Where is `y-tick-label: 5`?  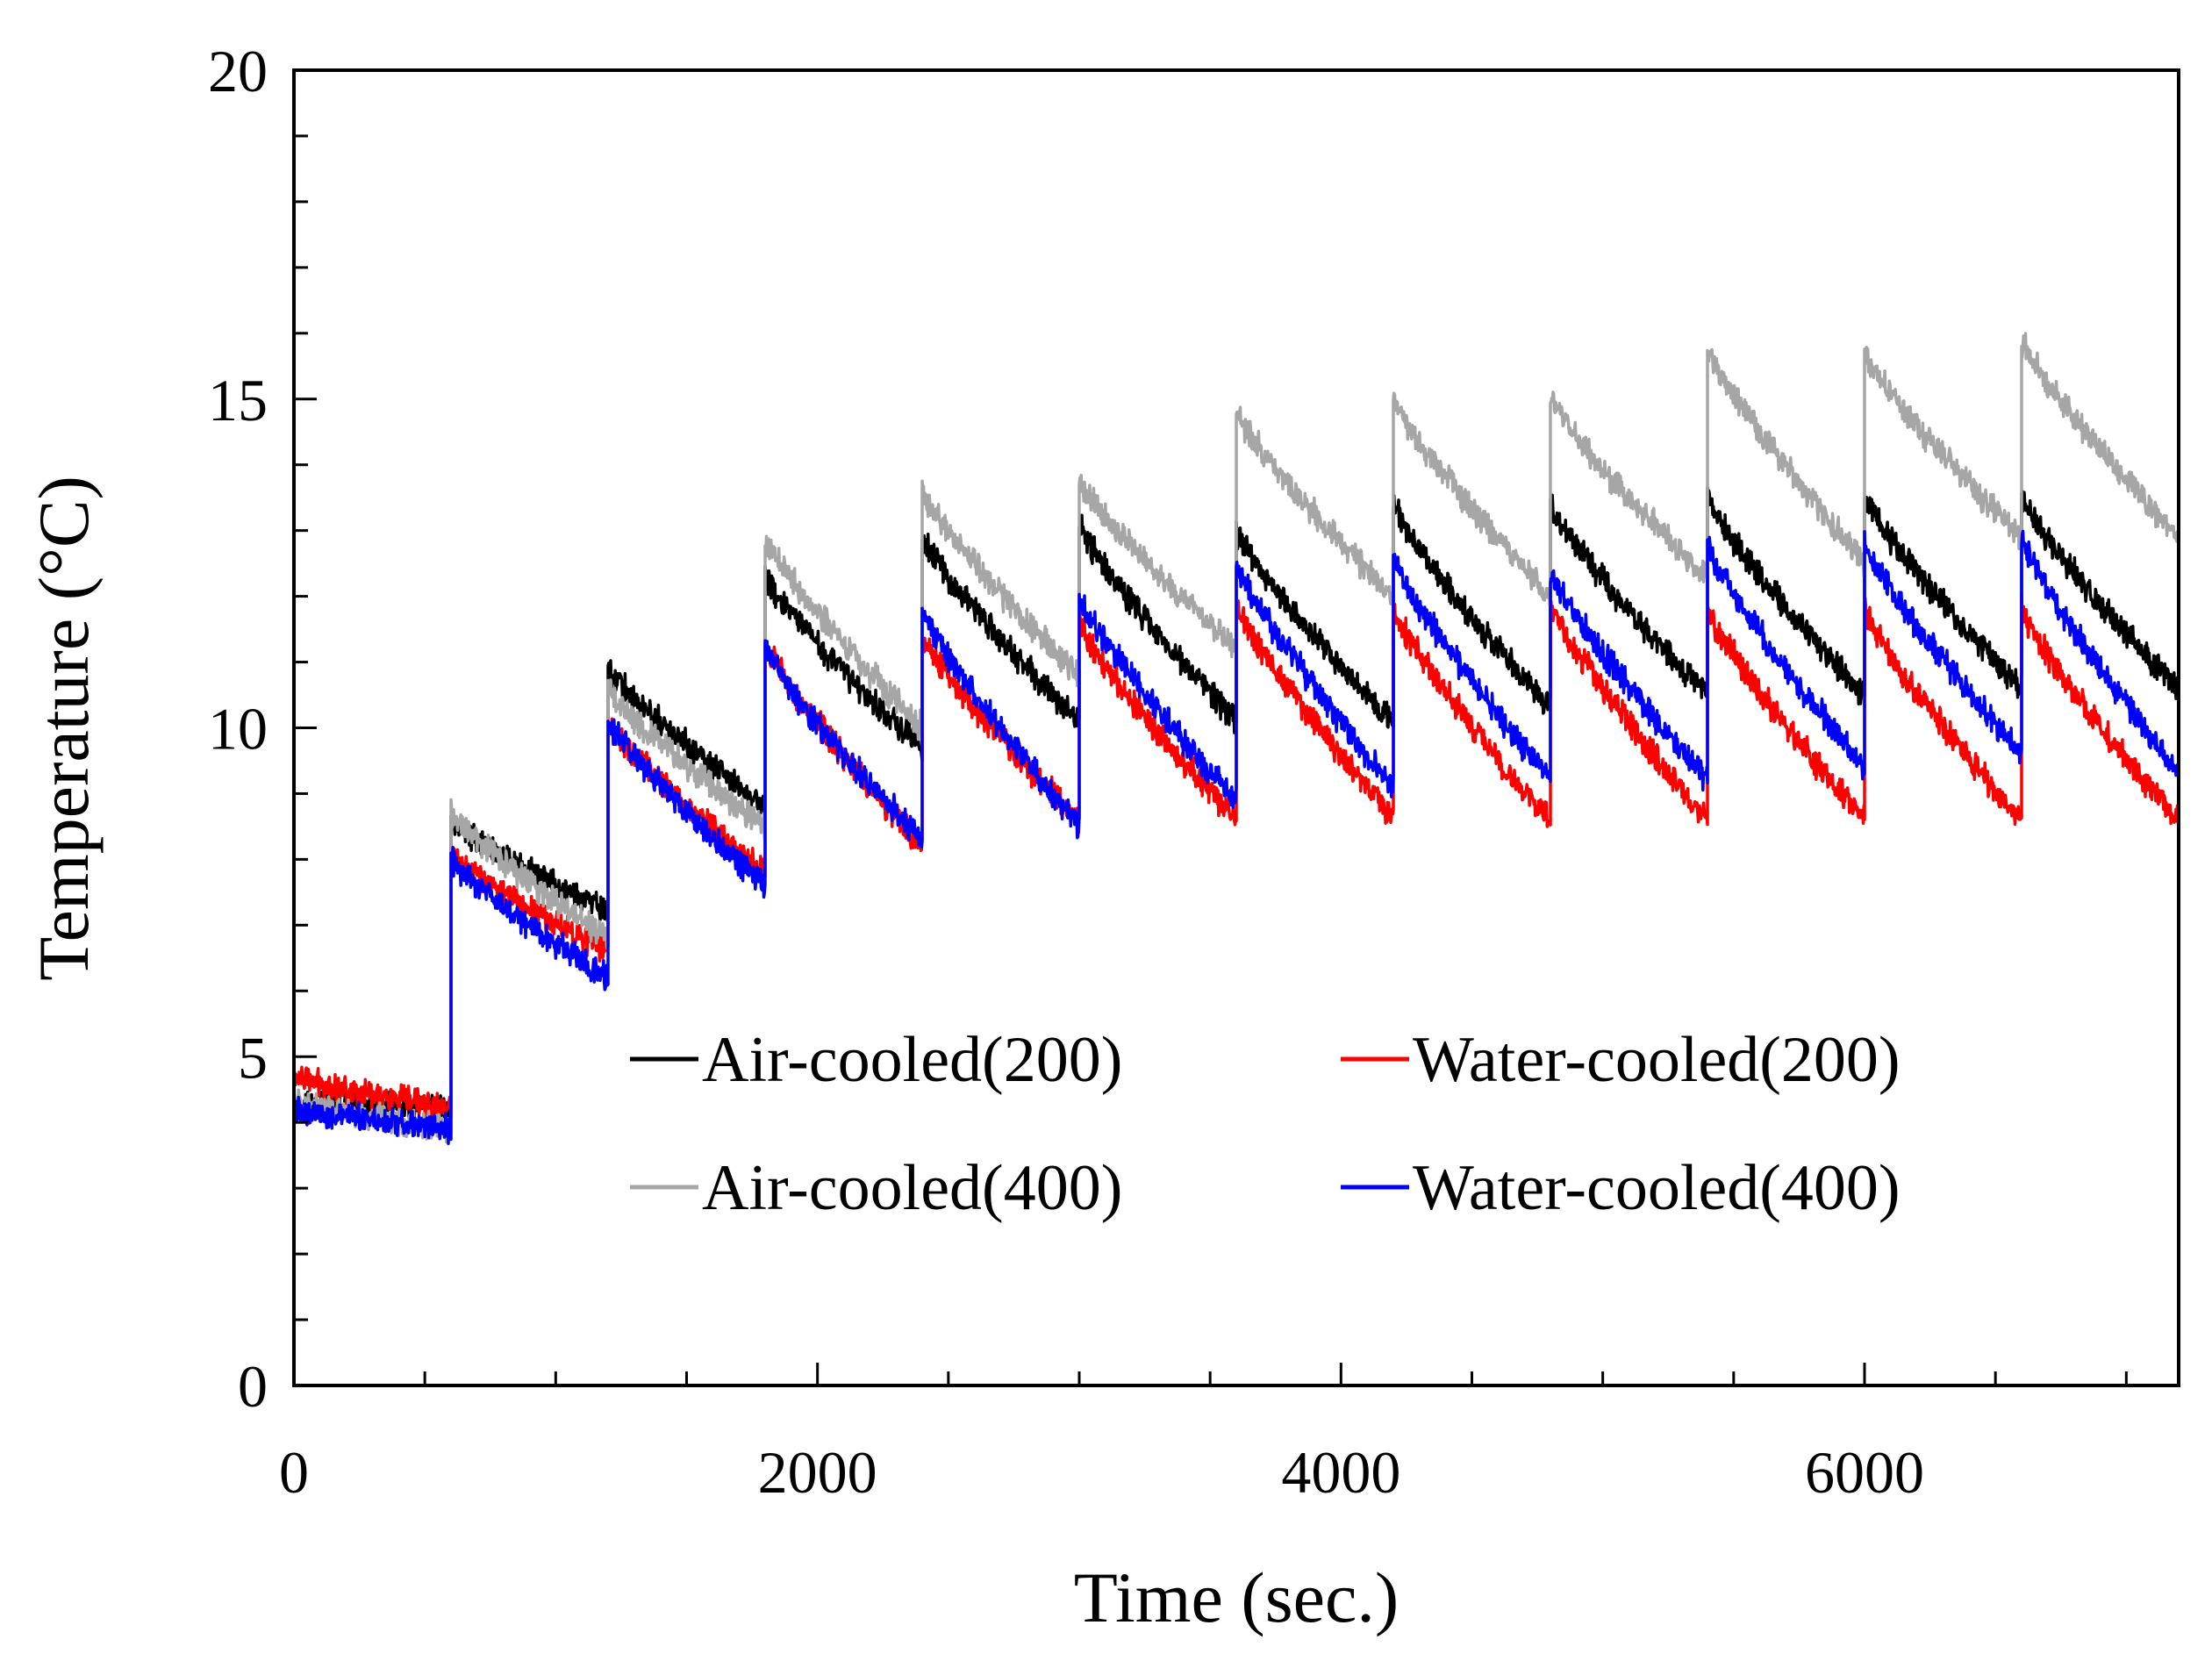
y-tick-label: 5 is located at coordinates (253, 1057).